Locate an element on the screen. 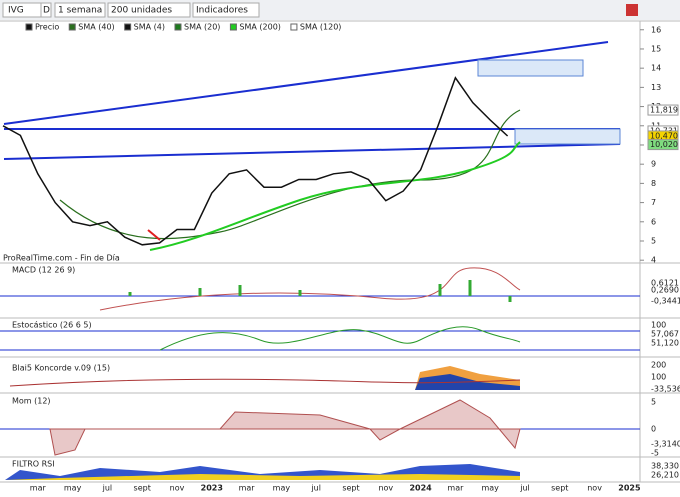 Image resolution: width=680 pixels, height=497 pixels. period-box is located at coordinates (46, 10).